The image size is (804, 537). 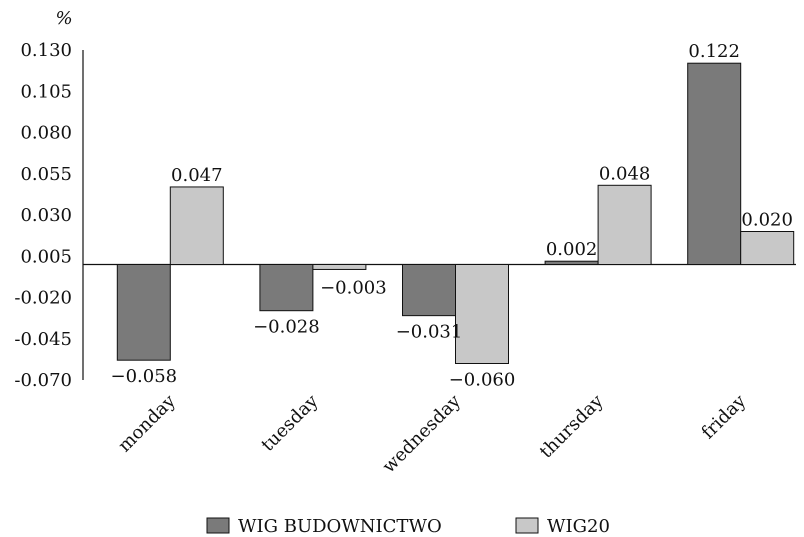 What do you see at coordinates (578, 526) in the screenshot?
I see `legend-label-2: WIG20` at bounding box center [578, 526].